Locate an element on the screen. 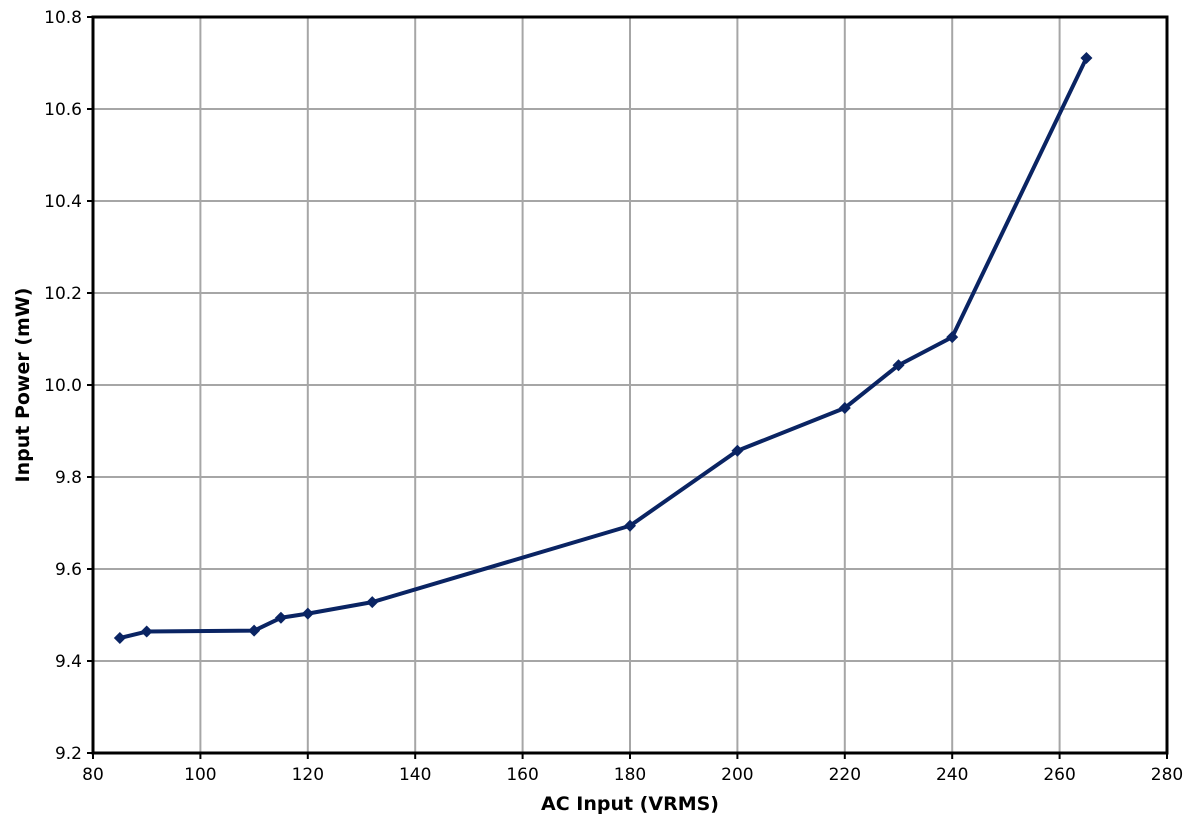 This screenshot has width=1202, height=825. y-tick-label: 10.2 is located at coordinates (63, 294).